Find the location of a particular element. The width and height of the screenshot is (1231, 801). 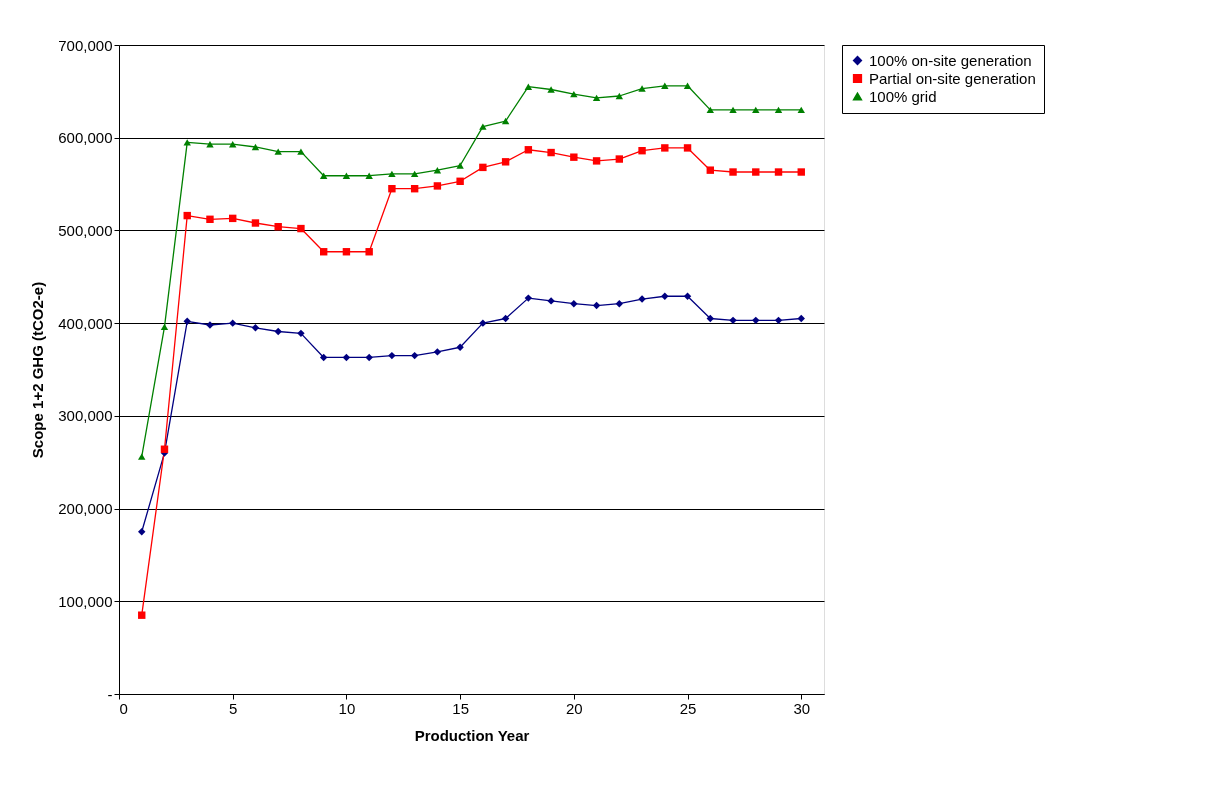

legend-label: Partial on-site generation is located at coordinates (952, 78).